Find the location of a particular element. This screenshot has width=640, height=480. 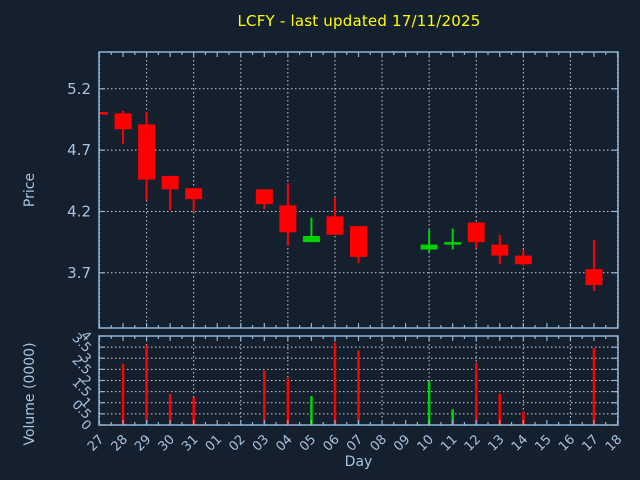

x-tick-label-30: 30 is located at coordinates (167, 443).